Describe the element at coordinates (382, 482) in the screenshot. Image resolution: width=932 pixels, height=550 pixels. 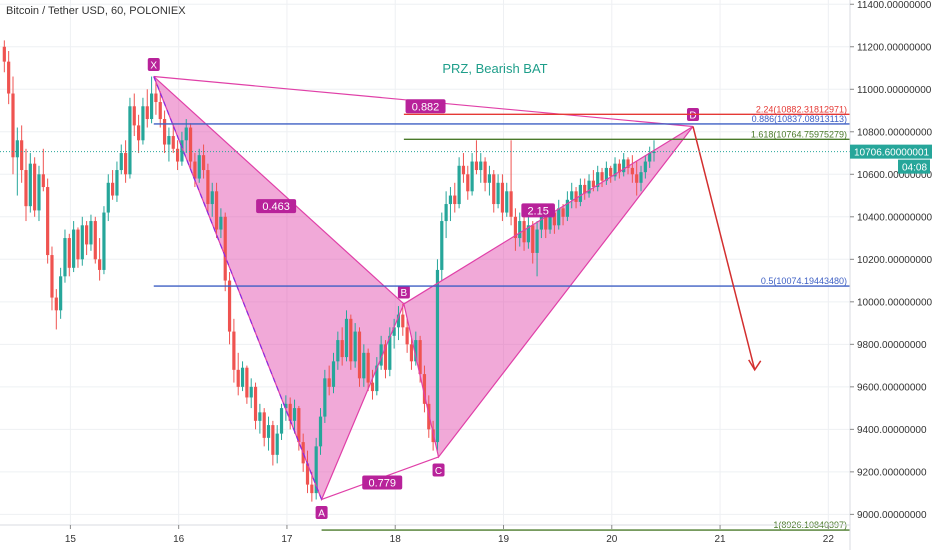
I see `ratio-label: 0.779` at that location.